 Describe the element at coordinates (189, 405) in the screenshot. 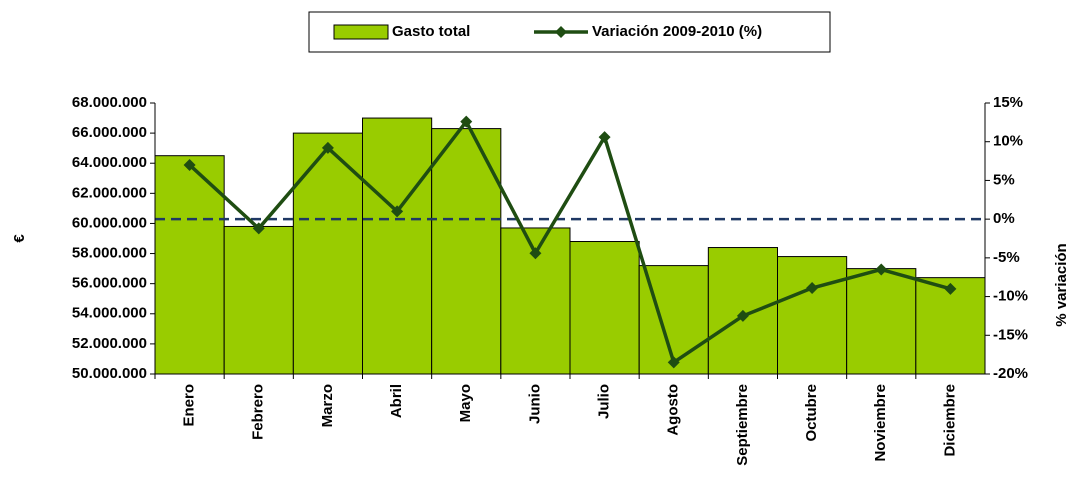

I see `x-tick-label: Enero` at that location.